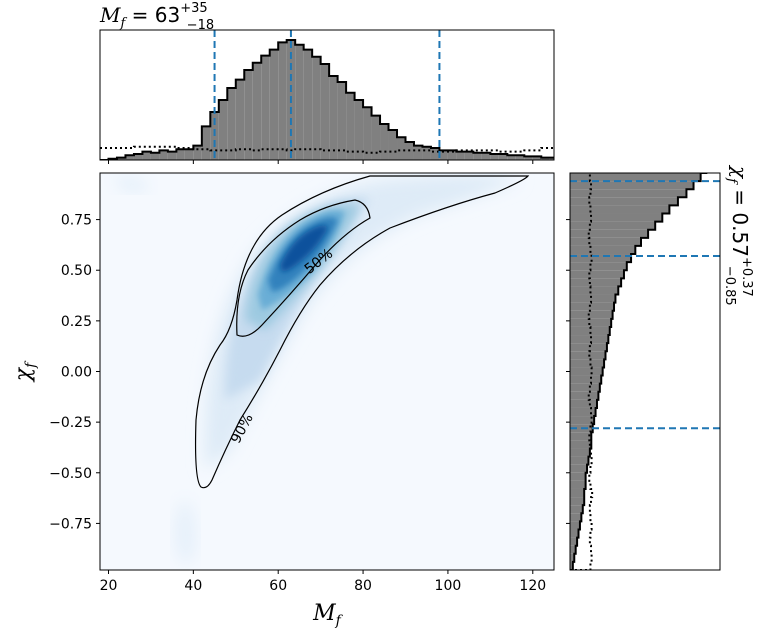 This screenshot has width=768, height=638. What do you see at coordinates (70, 474) in the screenshot?
I see `y-tick-label: −0.50` at bounding box center [70, 474].